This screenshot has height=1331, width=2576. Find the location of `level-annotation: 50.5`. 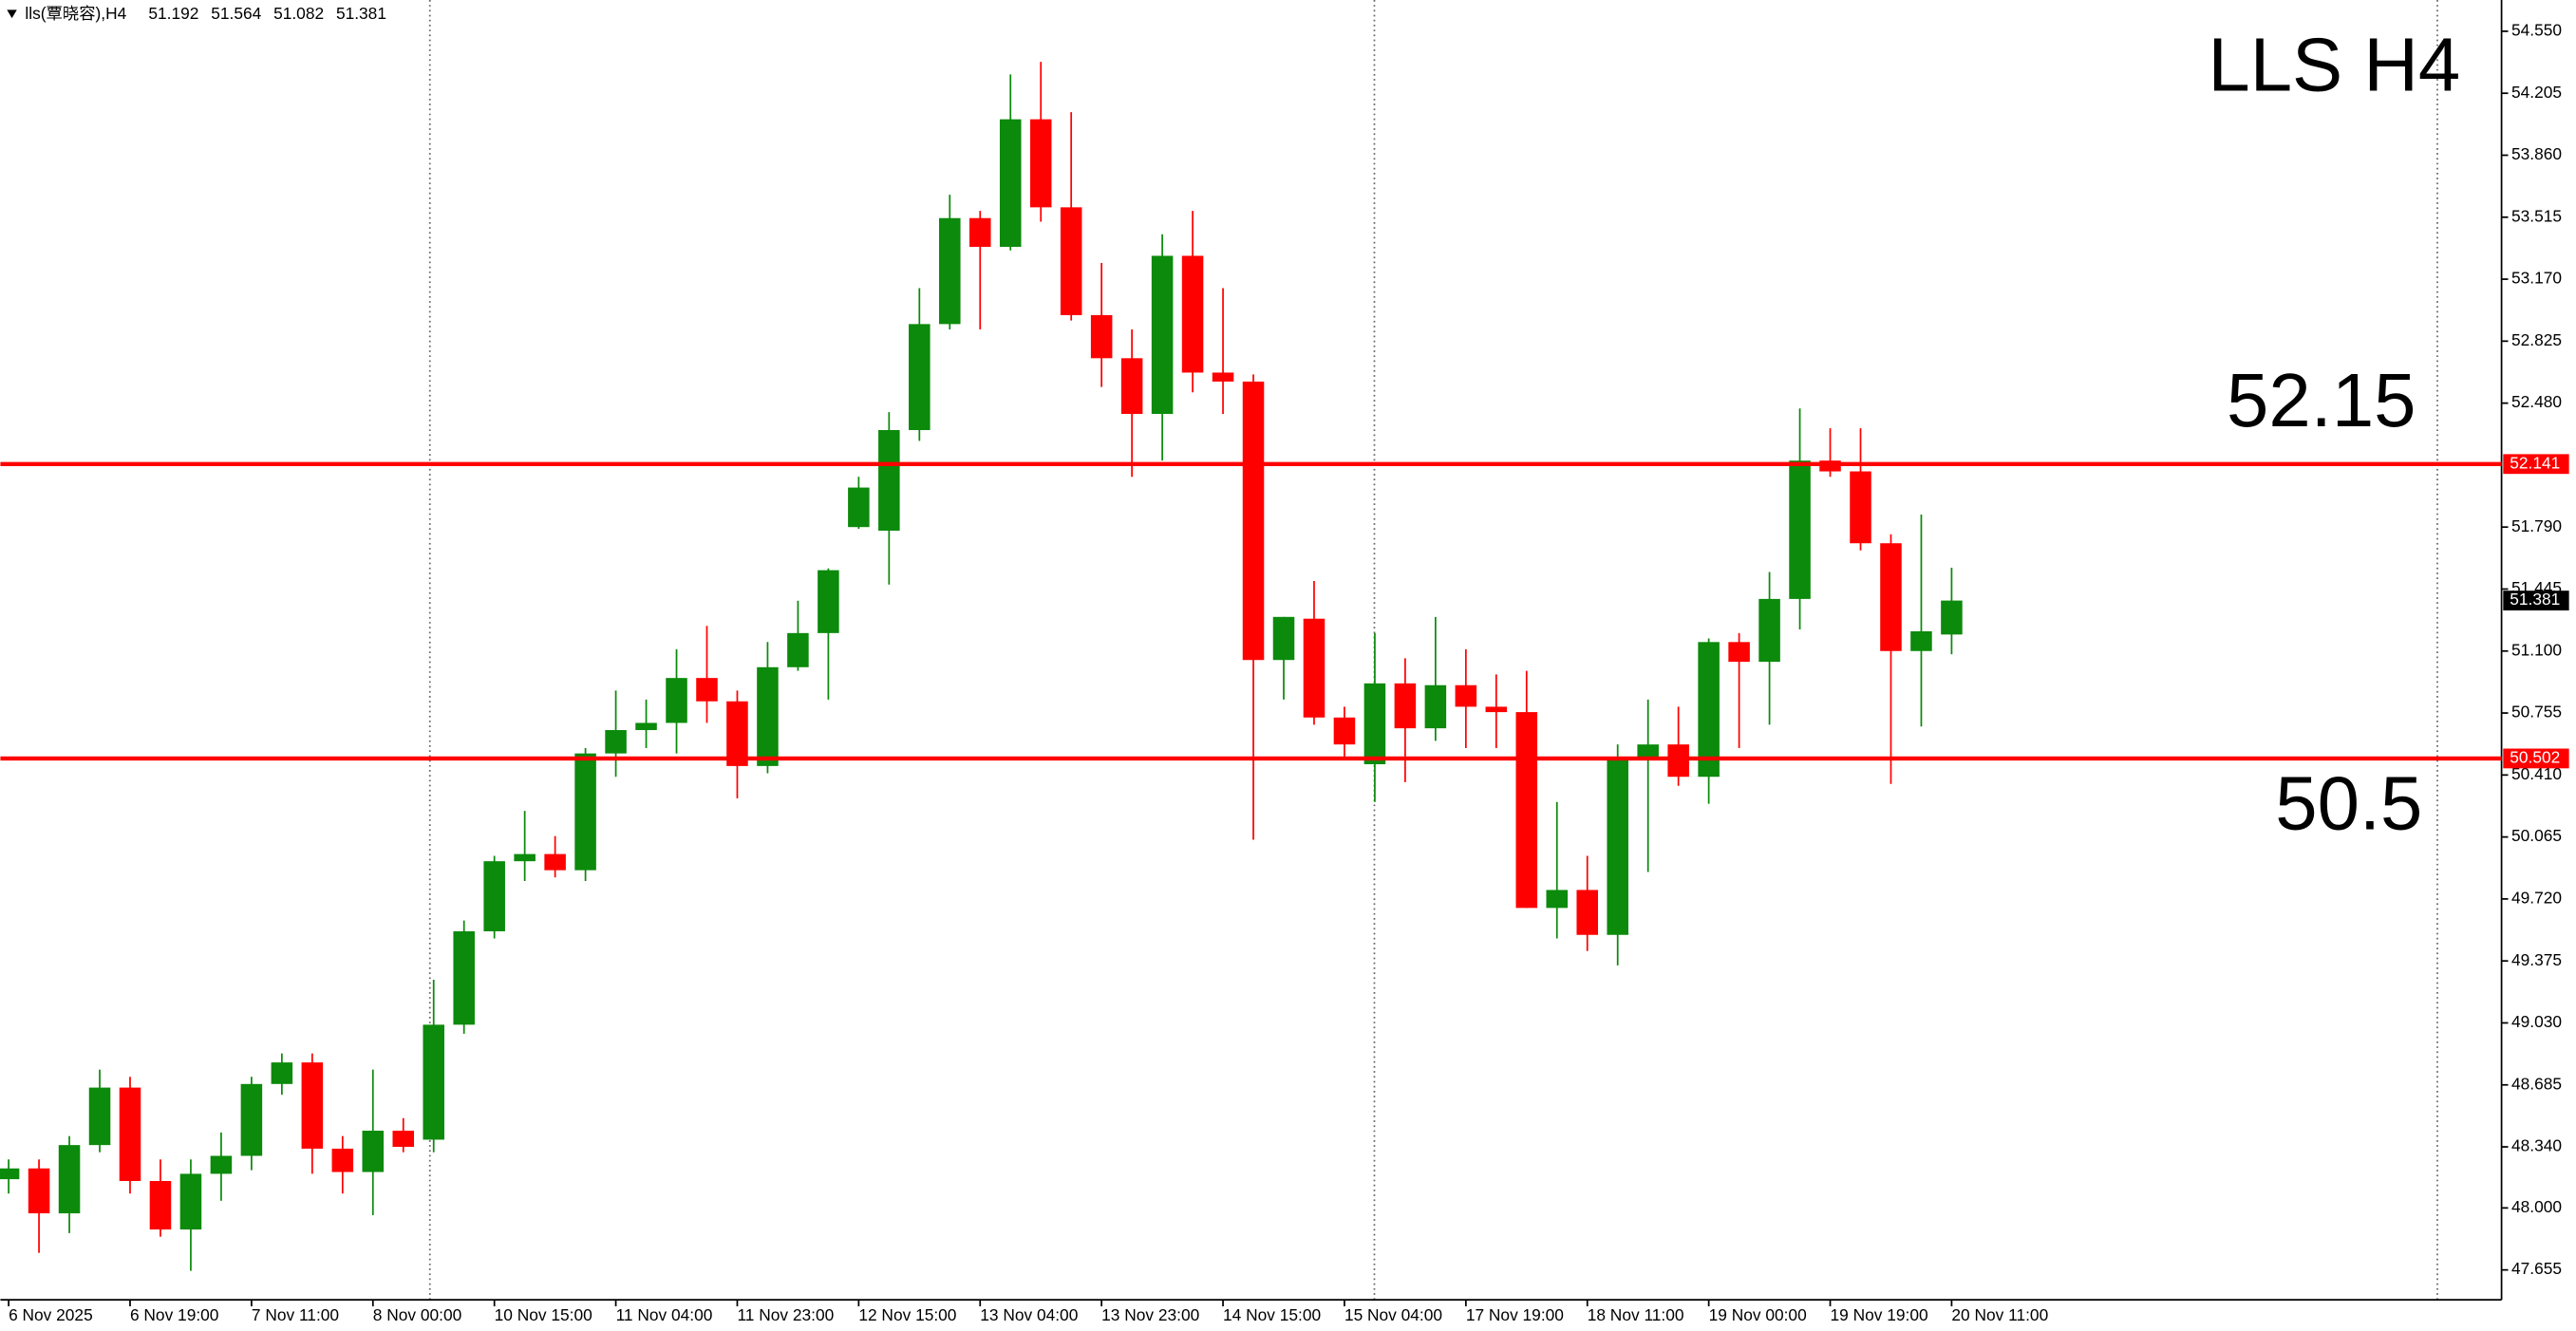

level-annotation: 50.5 is located at coordinates (2348, 803).